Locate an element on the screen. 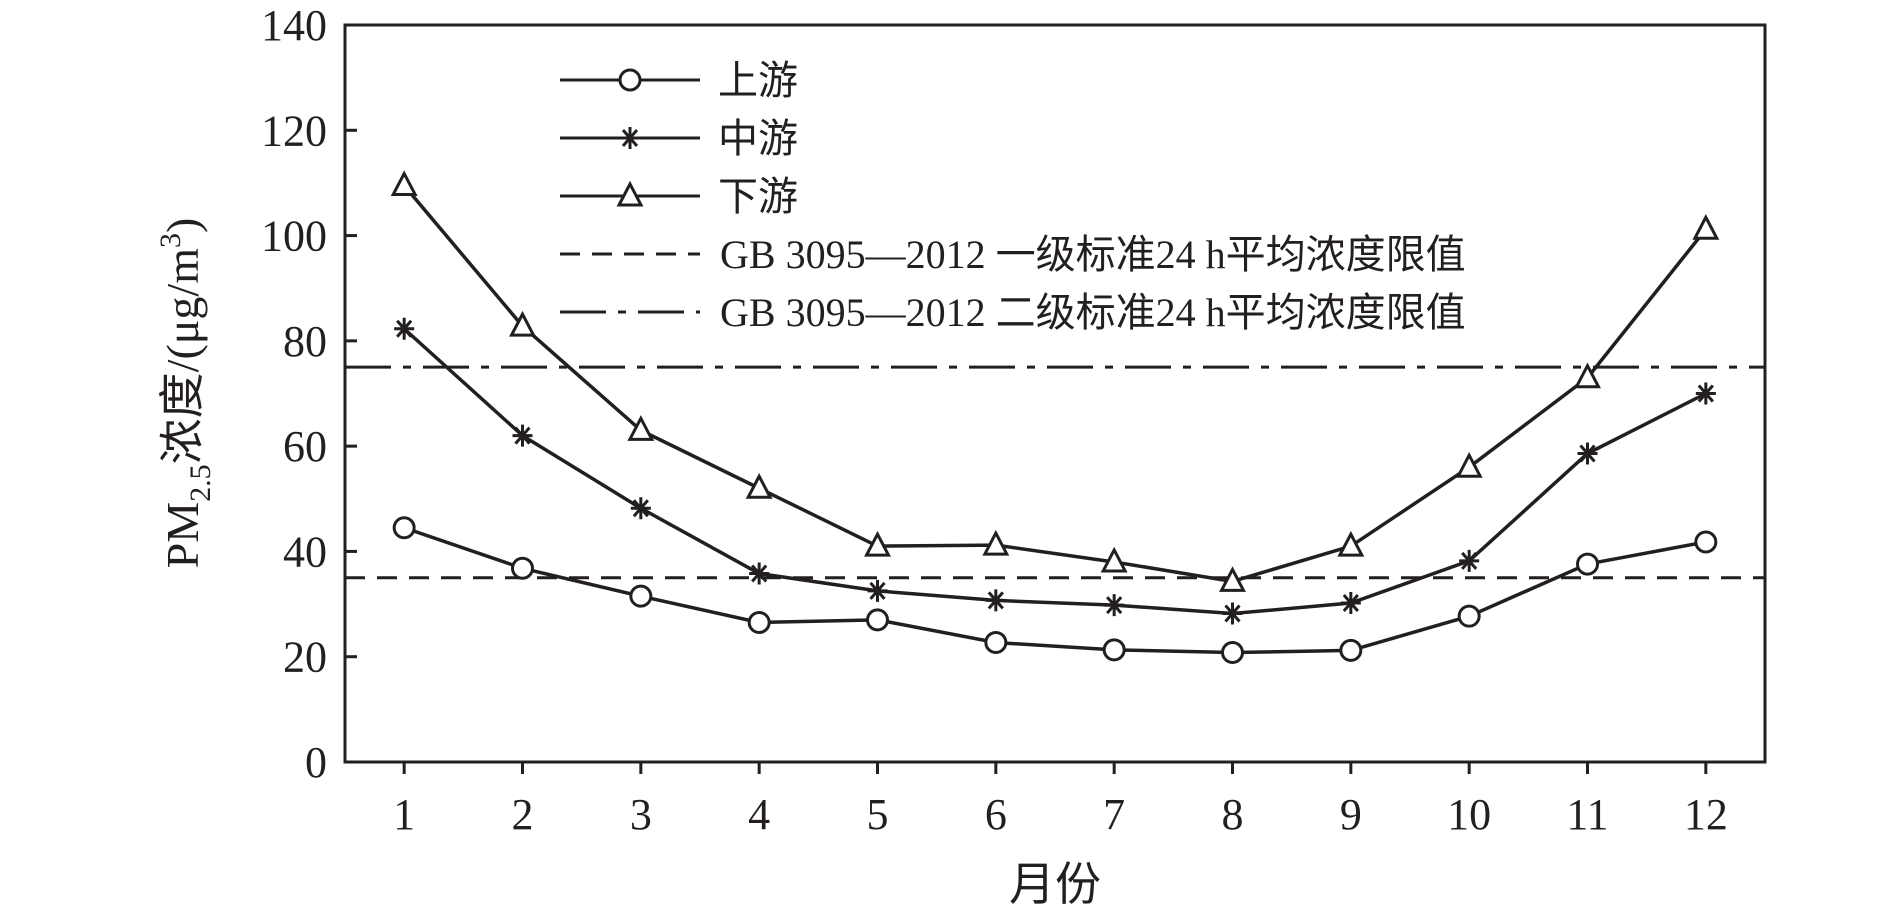 Image resolution: width=1890 pixels, height=917 pixels. legend-label-4: GB 3095—2012 一级标准24 h平均浓度限值 is located at coordinates (1093, 254).